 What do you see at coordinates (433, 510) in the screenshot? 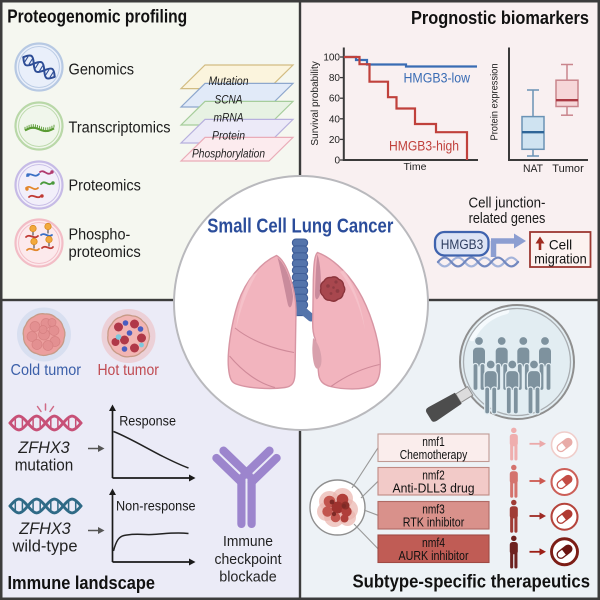
I see `svg-text: nmf3` at bounding box center [433, 510].